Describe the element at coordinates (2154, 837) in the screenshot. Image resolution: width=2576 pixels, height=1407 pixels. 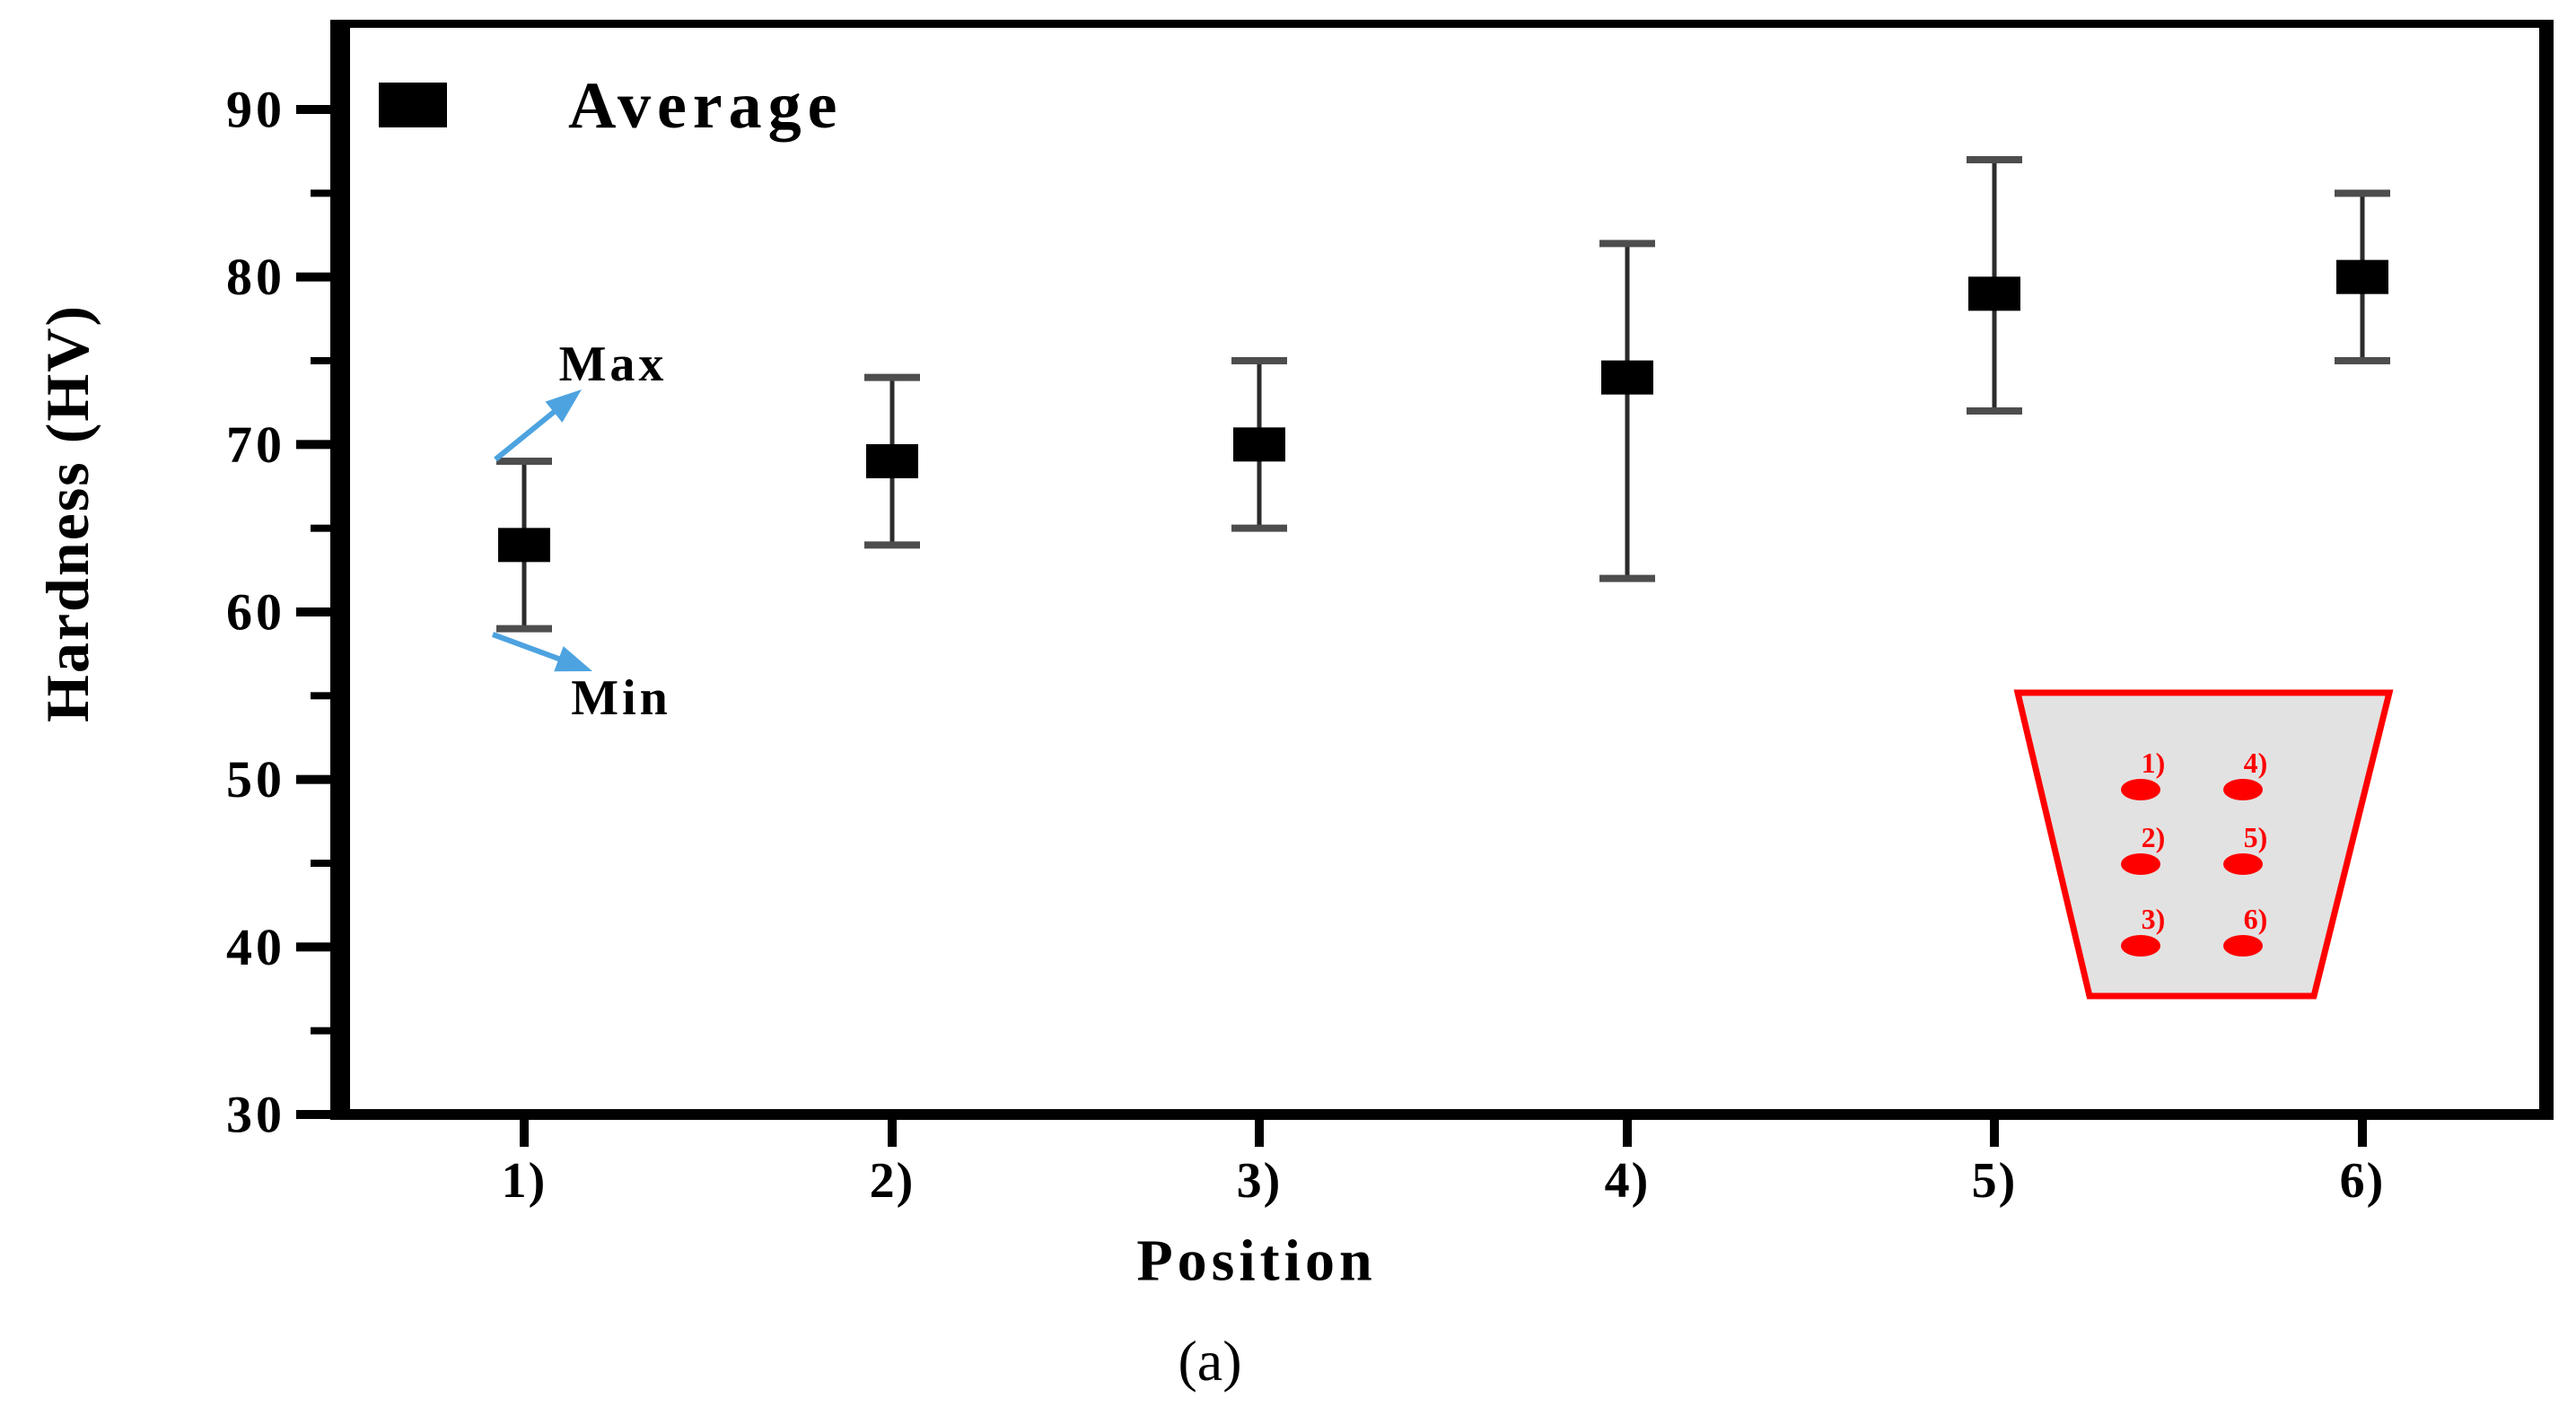
I see `inset-dot-label-2: 2)` at that location.